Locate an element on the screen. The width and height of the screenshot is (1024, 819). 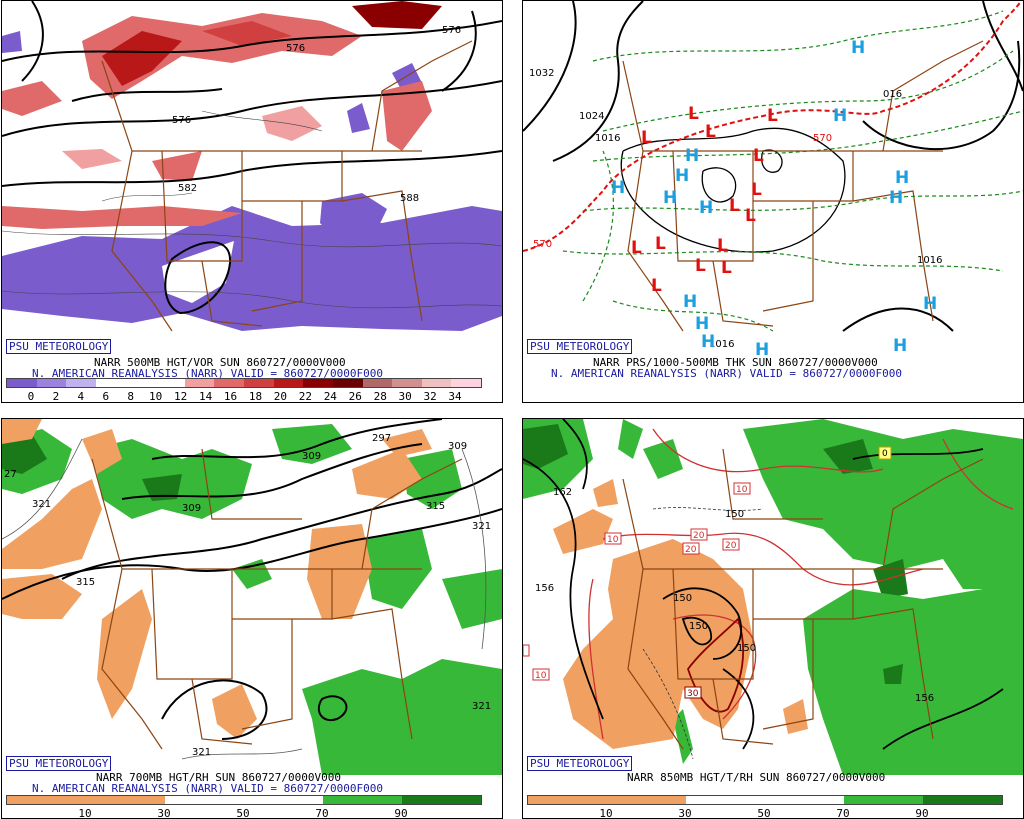
colorbar-tick-label: 24 is located at coordinates (330, 396).